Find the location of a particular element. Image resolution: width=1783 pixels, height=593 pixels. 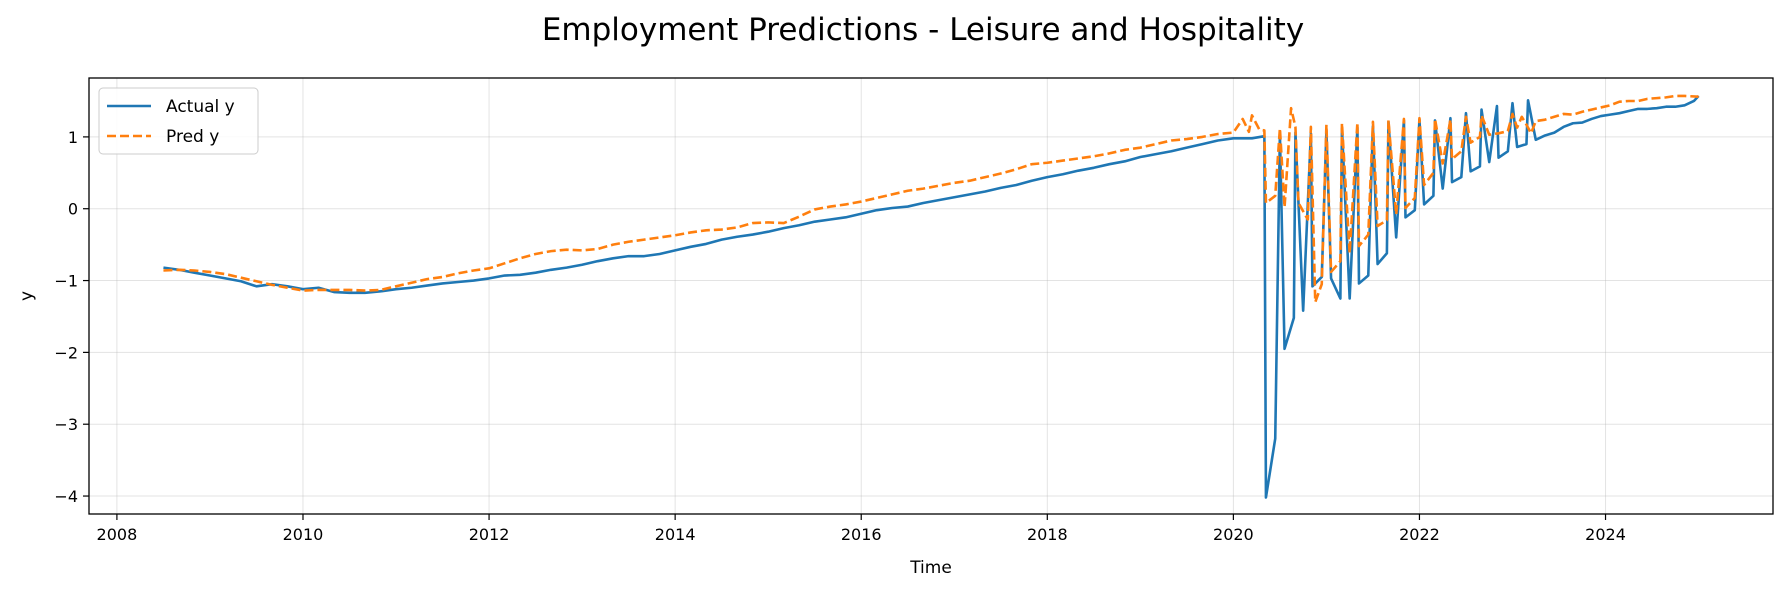

x-tick-label: 2012 is located at coordinates (489, 534).